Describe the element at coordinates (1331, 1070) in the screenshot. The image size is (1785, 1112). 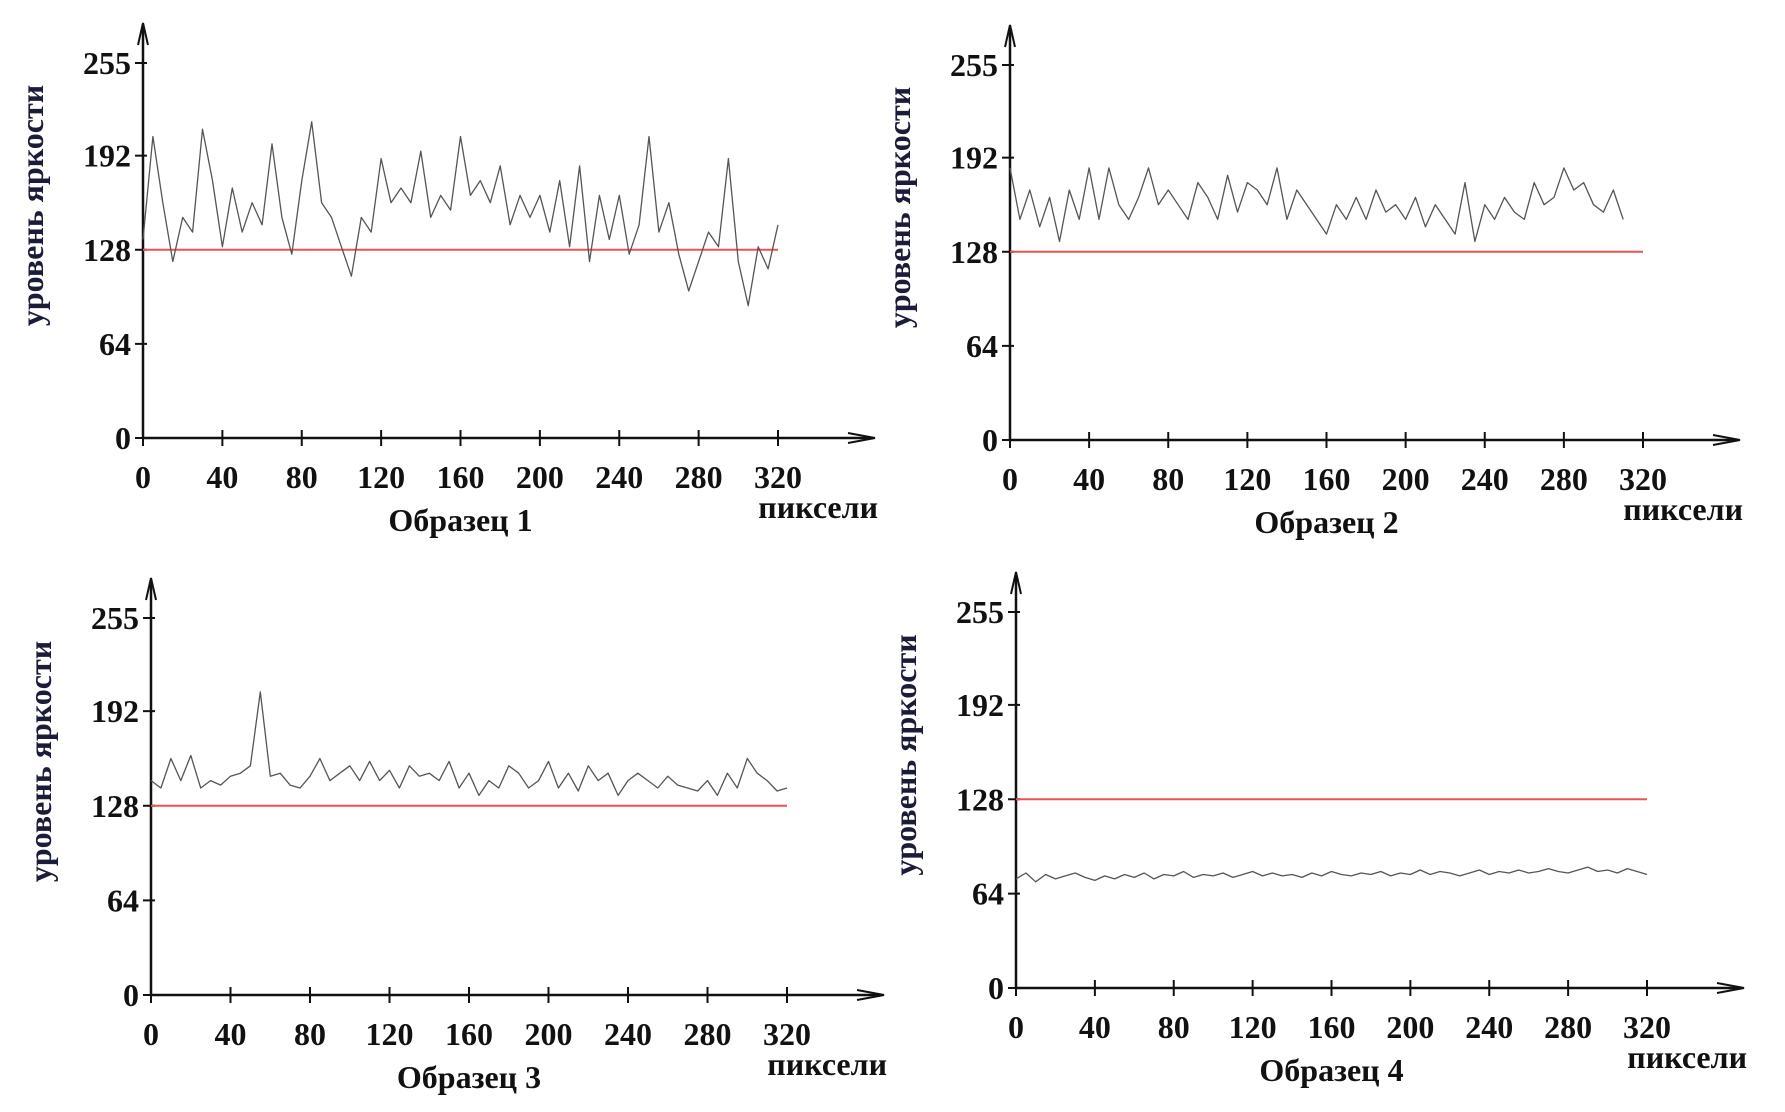
I see `chart-title: Образец 4` at that location.